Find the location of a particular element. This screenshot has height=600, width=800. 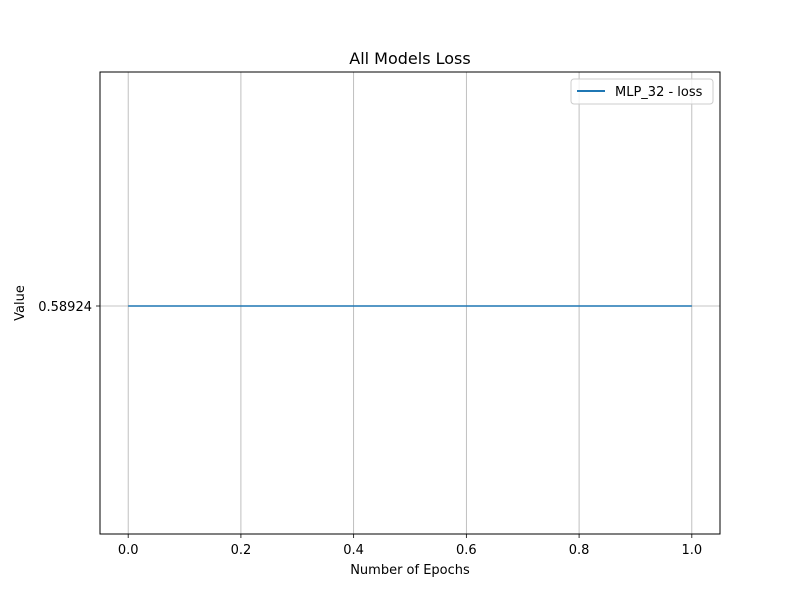

legend-box is located at coordinates (642, 91).